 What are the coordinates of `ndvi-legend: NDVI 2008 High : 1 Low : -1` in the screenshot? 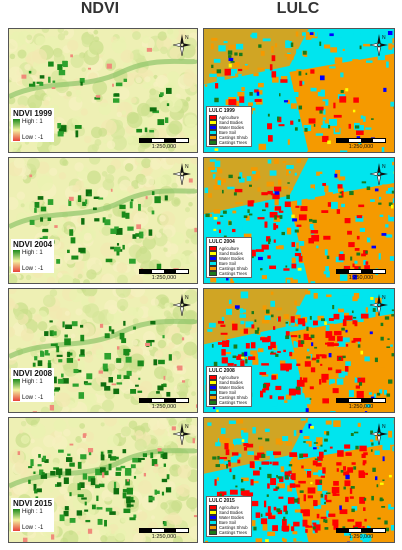 It's located at (33, 385).